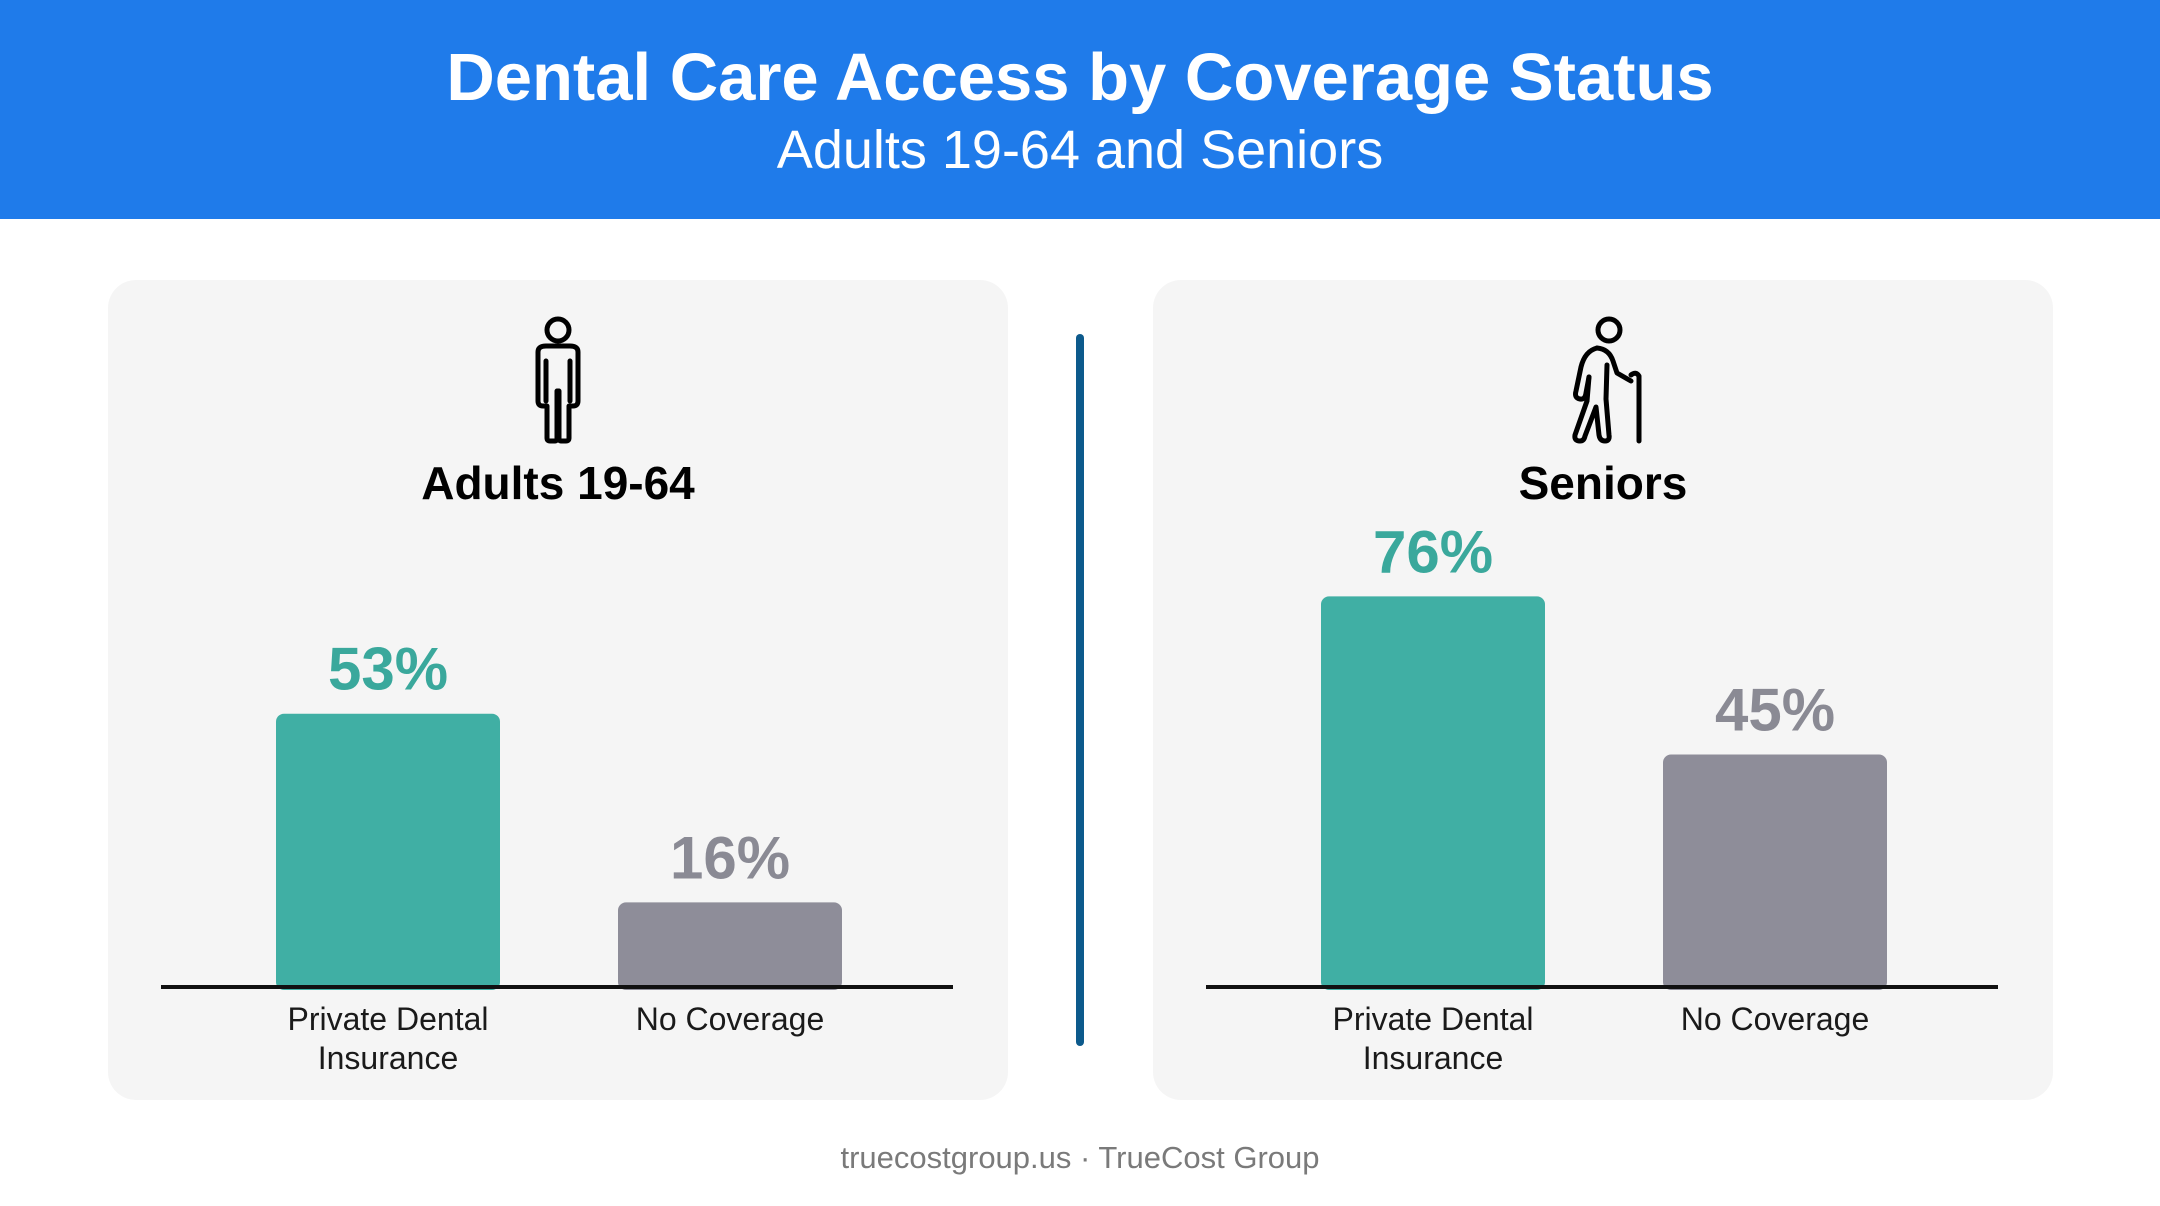 This screenshot has width=2160, height=1206. I want to click on seniors-category-label-private-dental-insurance: Insurance, so click(1433, 1058).